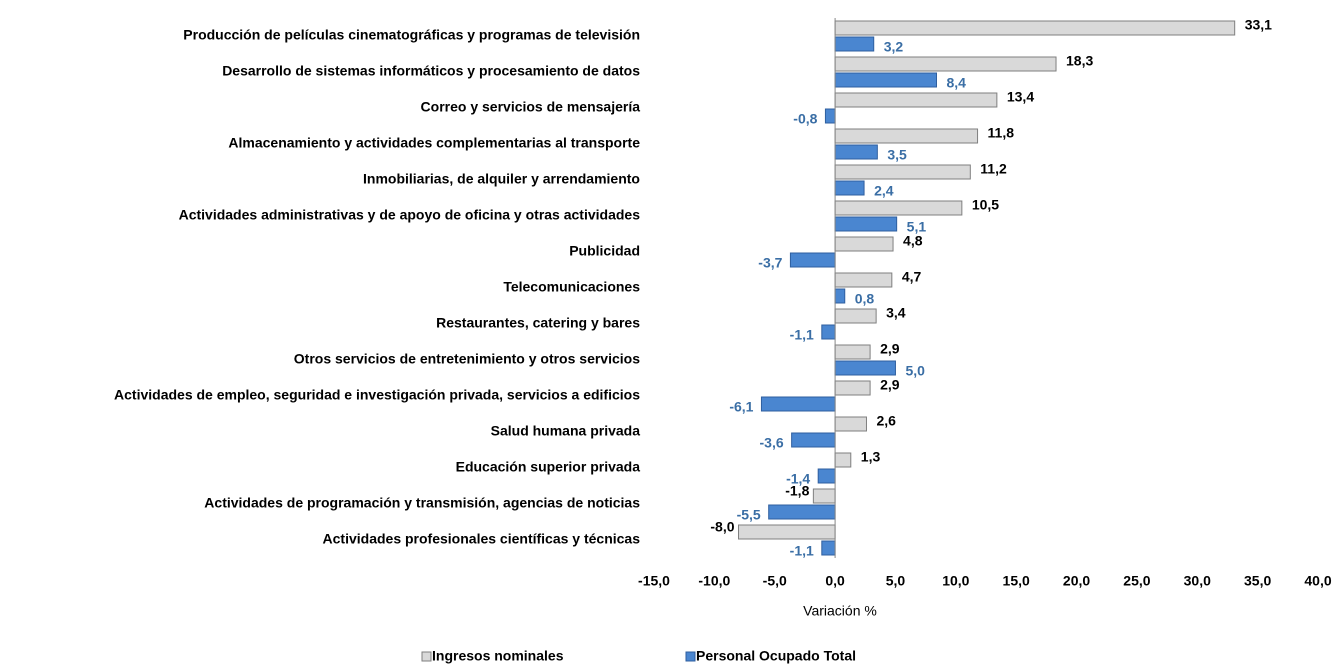 The width and height of the screenshot is (1332, 672). What do you see at coordinates (797, 491) in the screenshot?
I see `data-label: -1,8` at bounding box center [797, 491].